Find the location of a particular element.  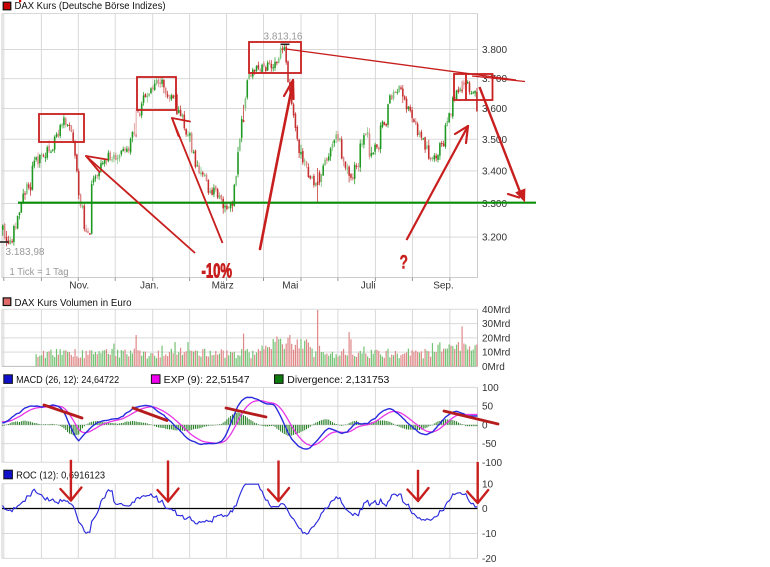

svg-text: 3.600 is located at coordinates (494, 109).